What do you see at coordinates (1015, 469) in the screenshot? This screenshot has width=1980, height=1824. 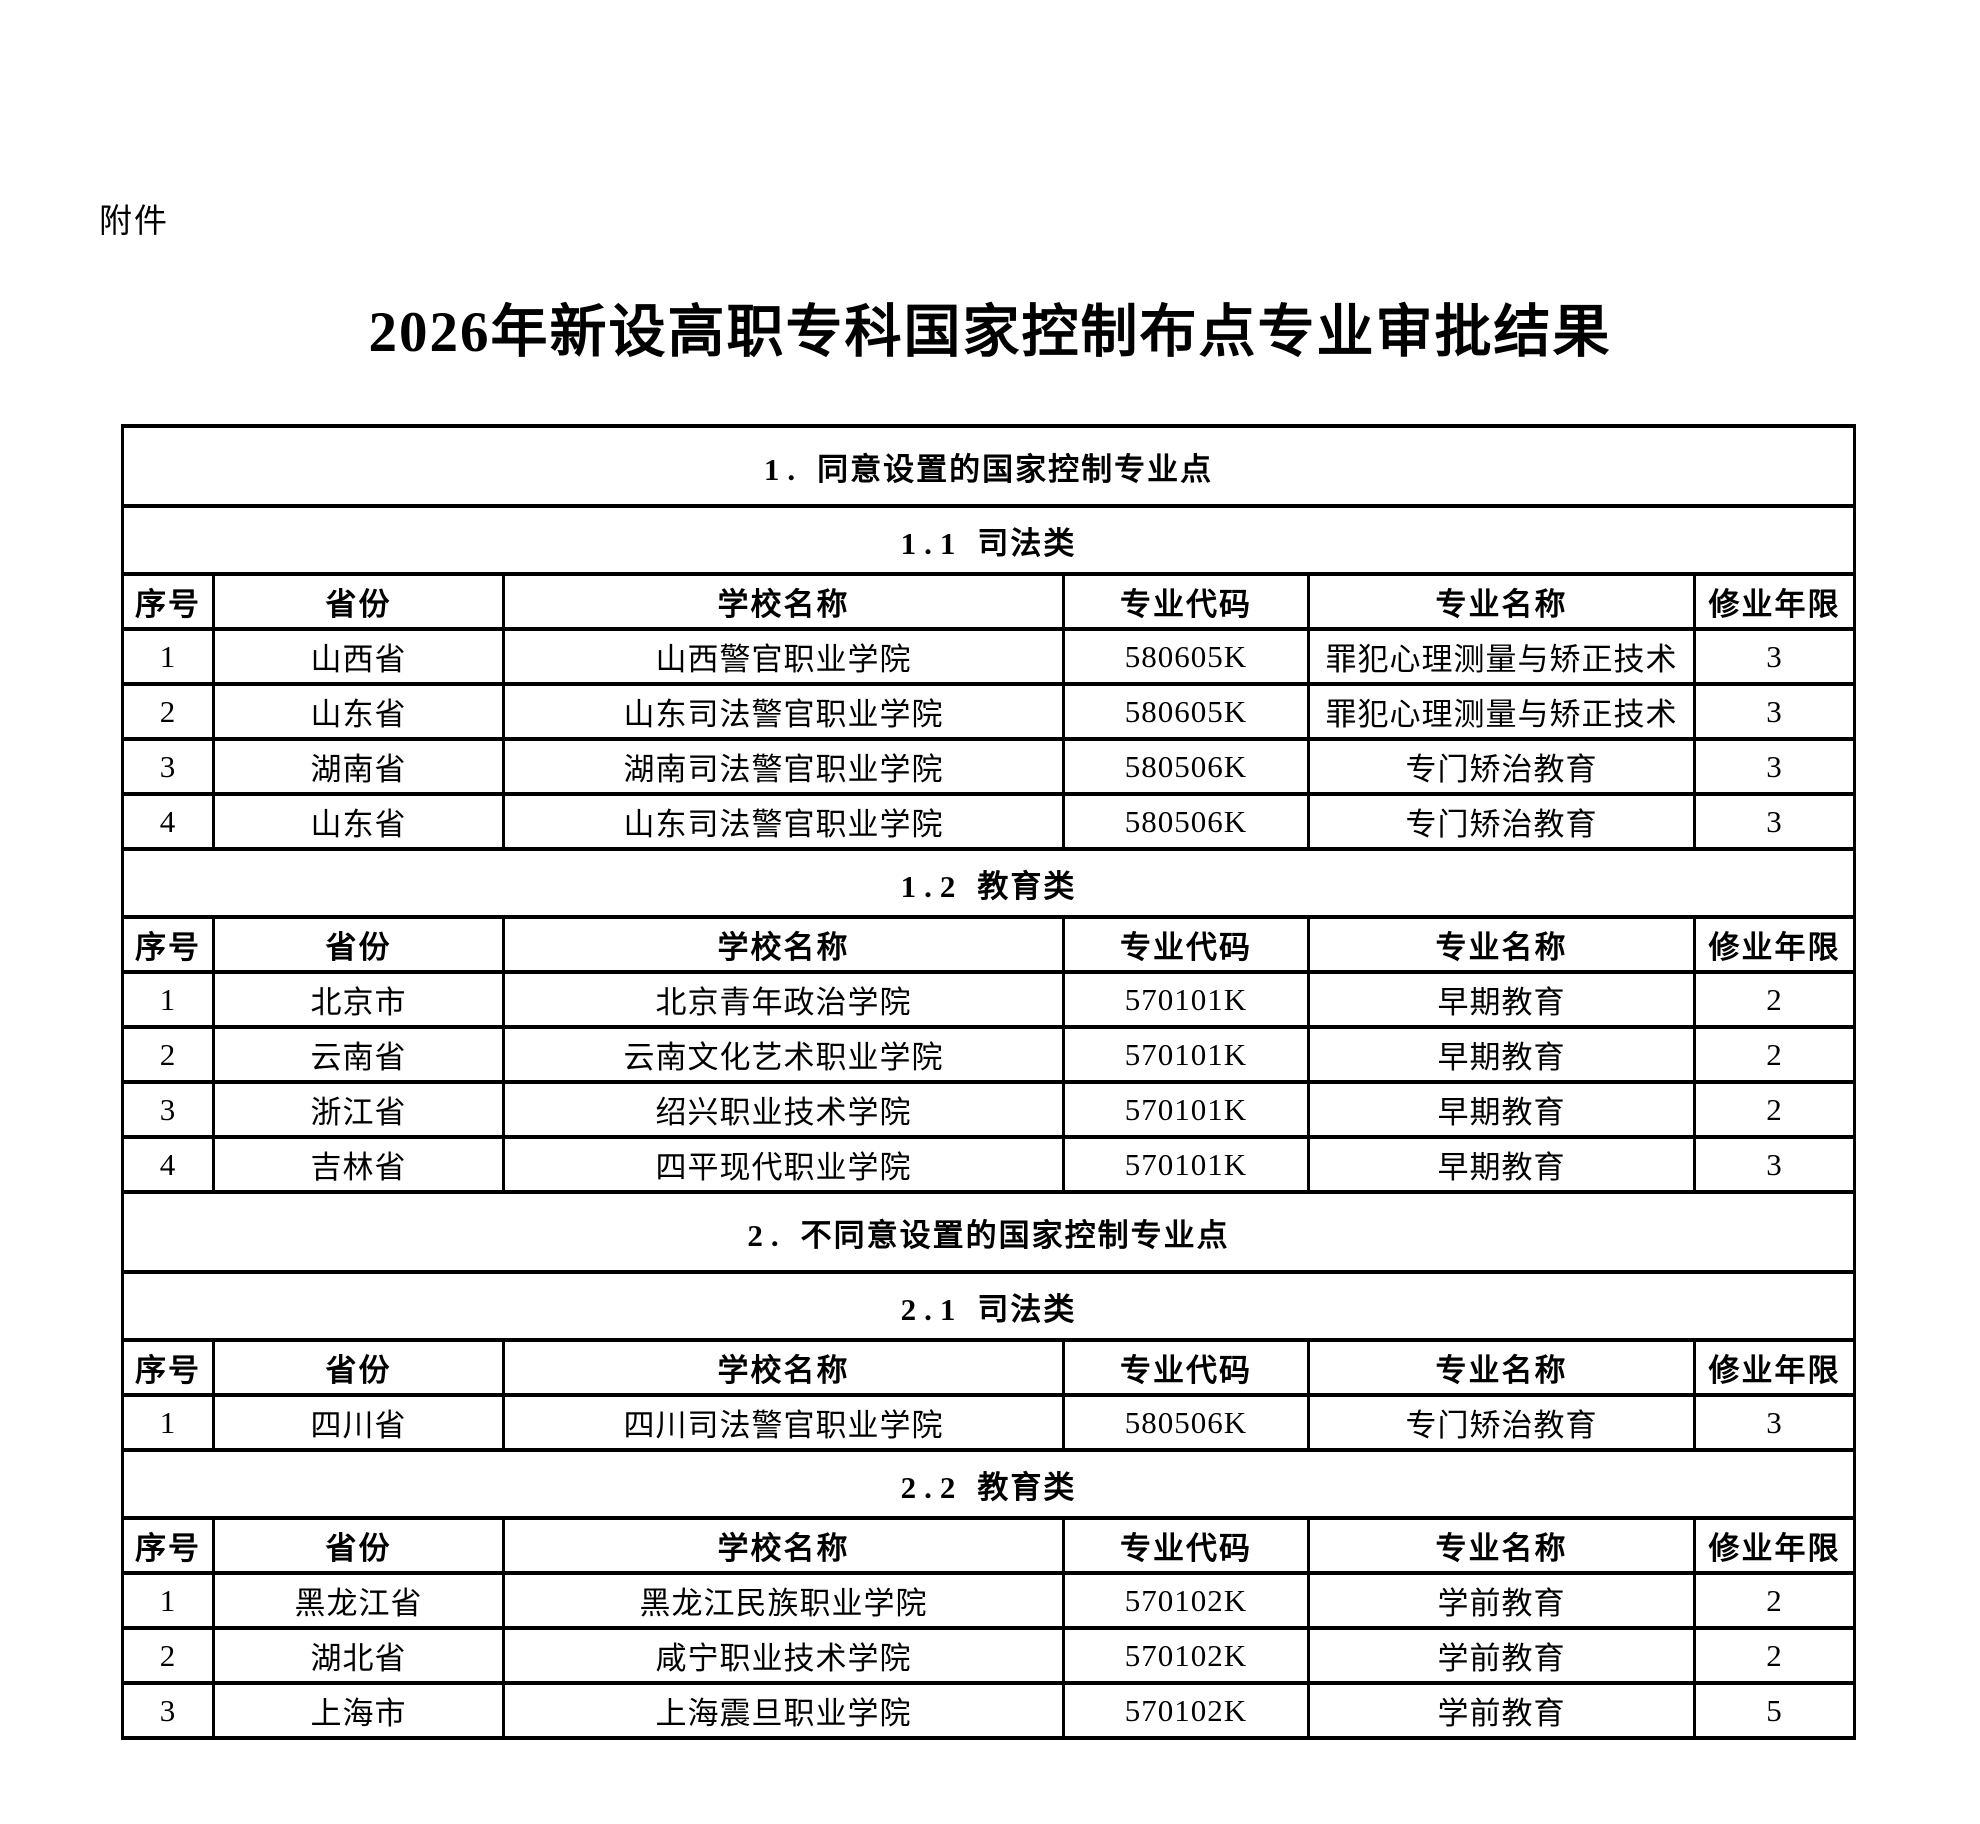 I see `section-heading-title: 同意设置的国家控制专业点` at bounding box center [1015, 469].